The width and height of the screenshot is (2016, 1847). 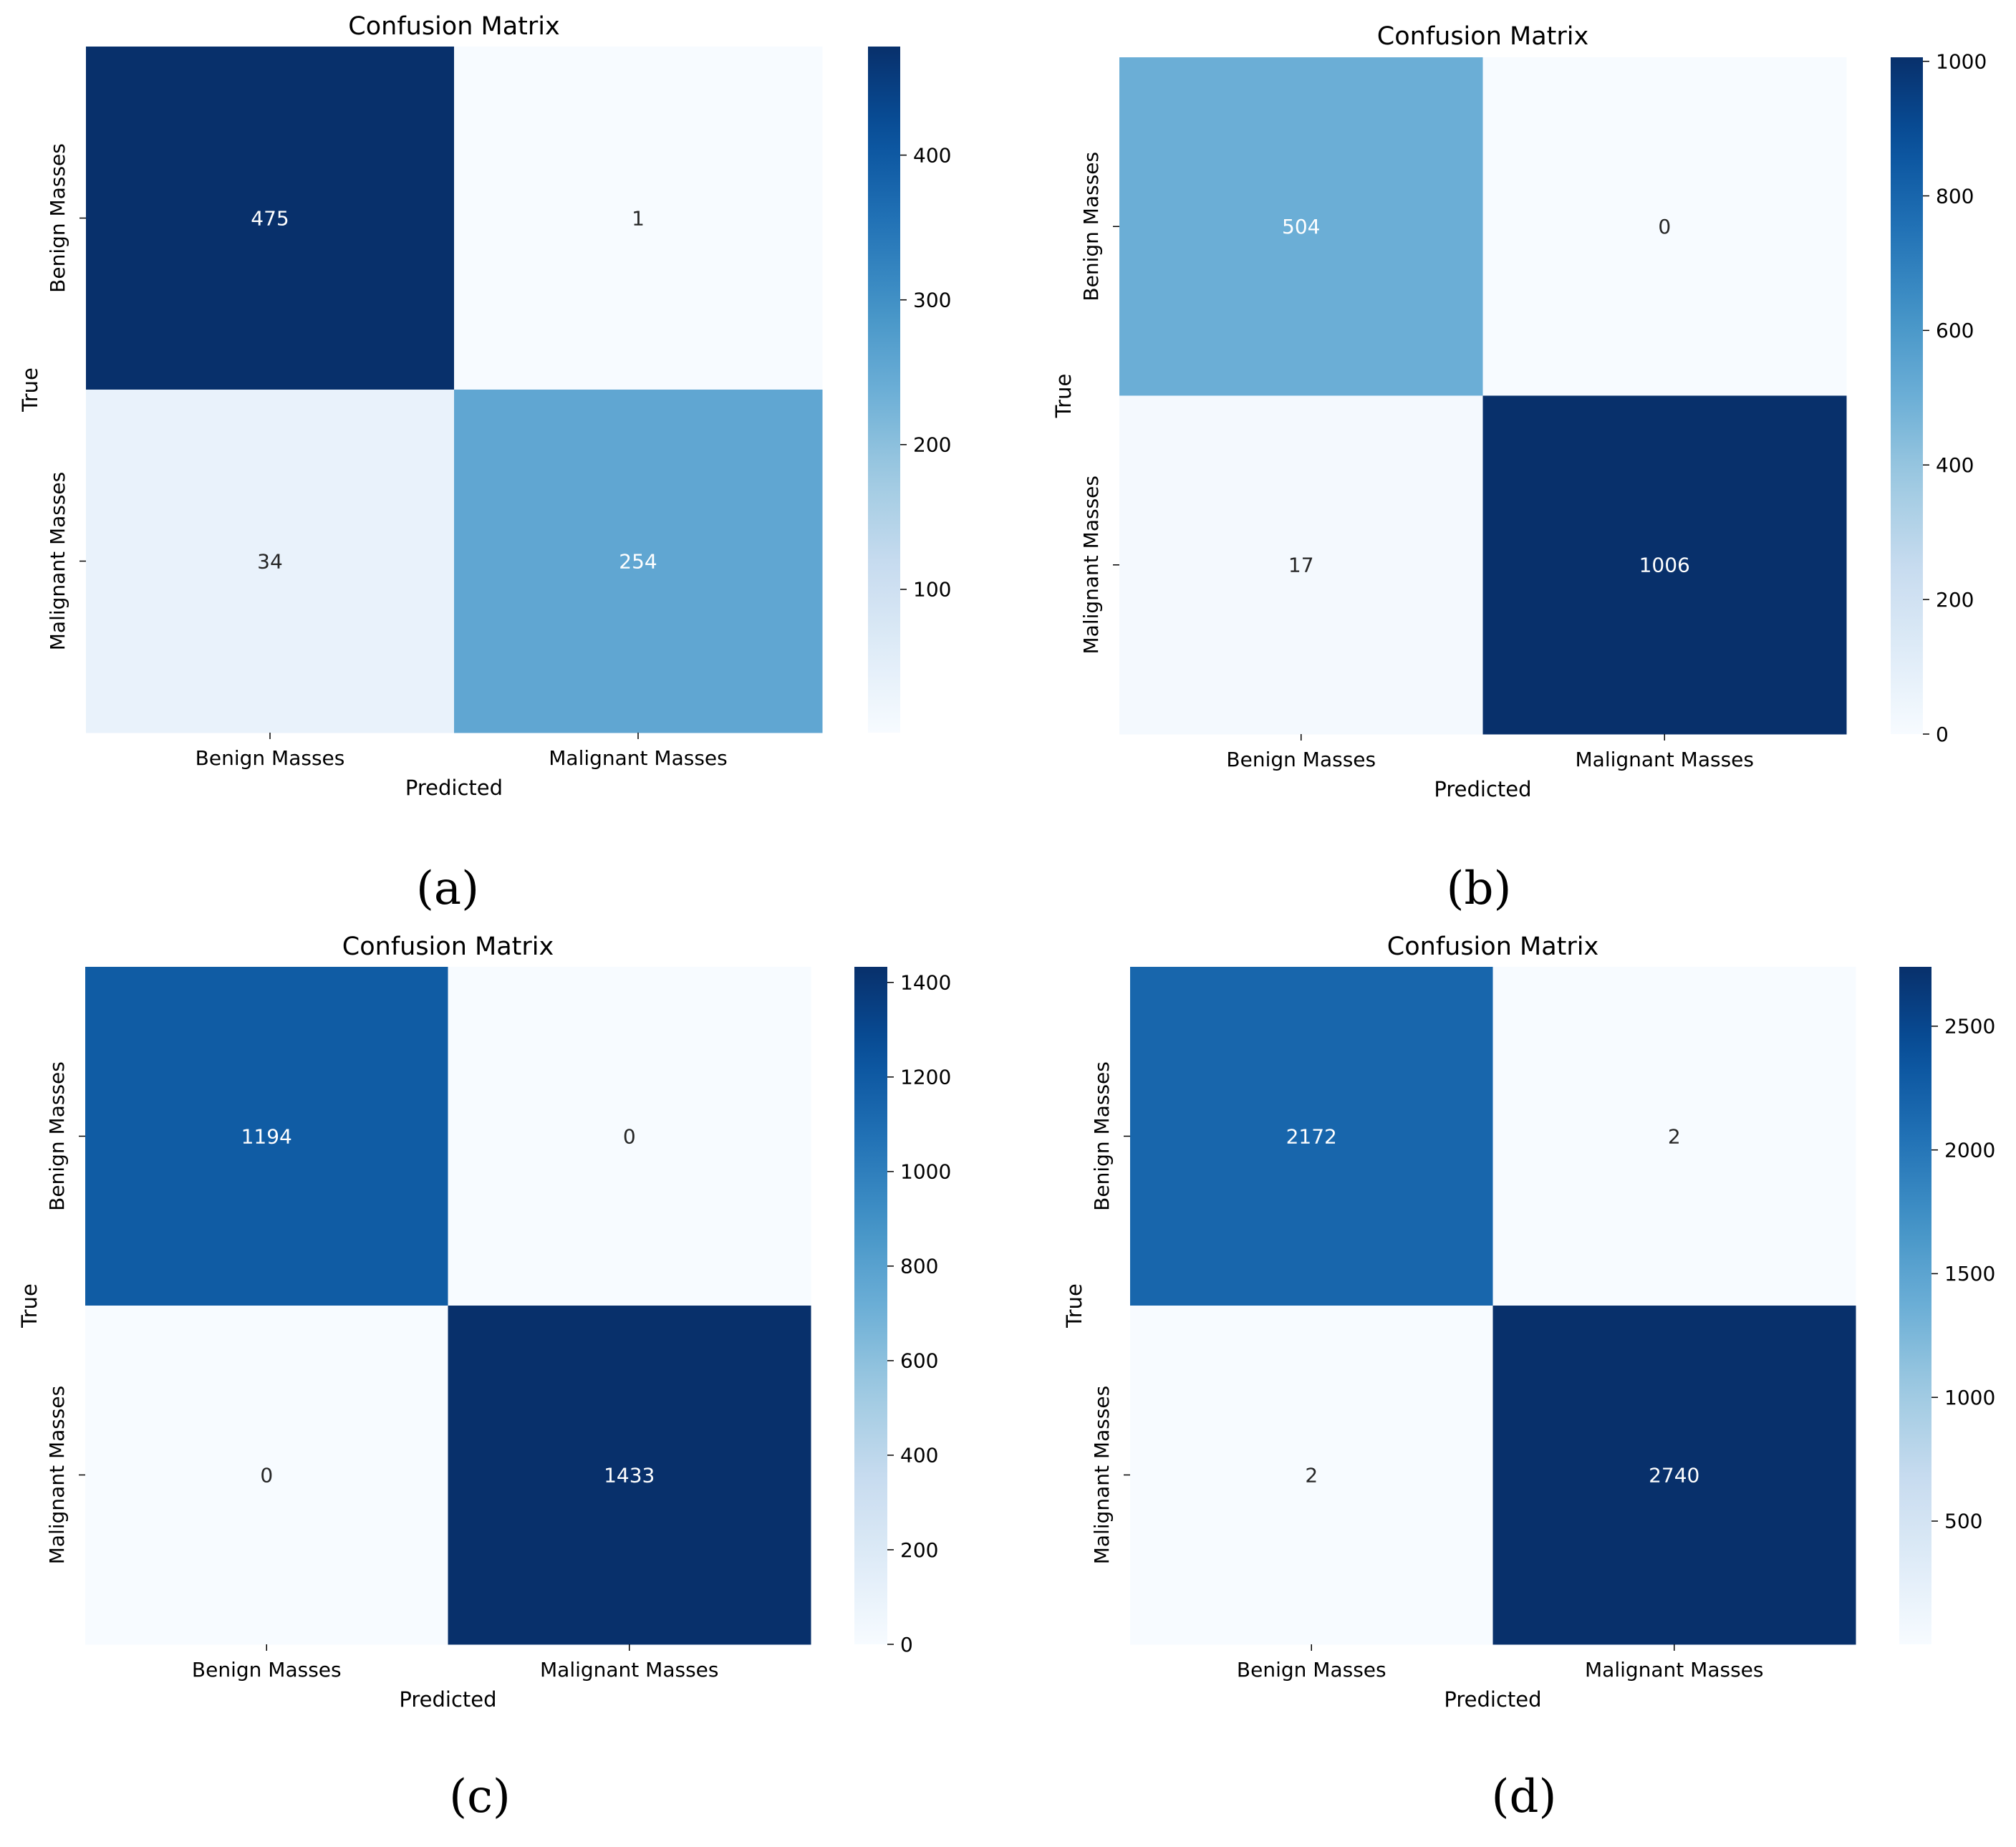 I want to click on cell-annotation: 1006, so click(x=1665, y=565).